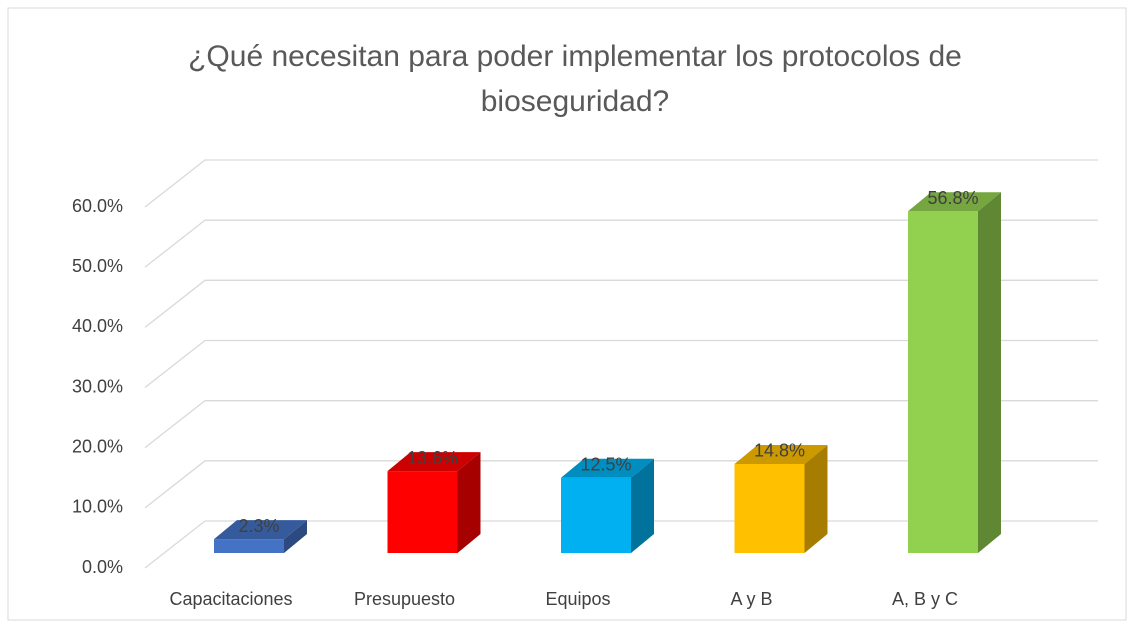  What do you see at coordinates (751, 599) in the screenshot?
I see `x-tick-label: A y B` at bounding box center [751, 599].